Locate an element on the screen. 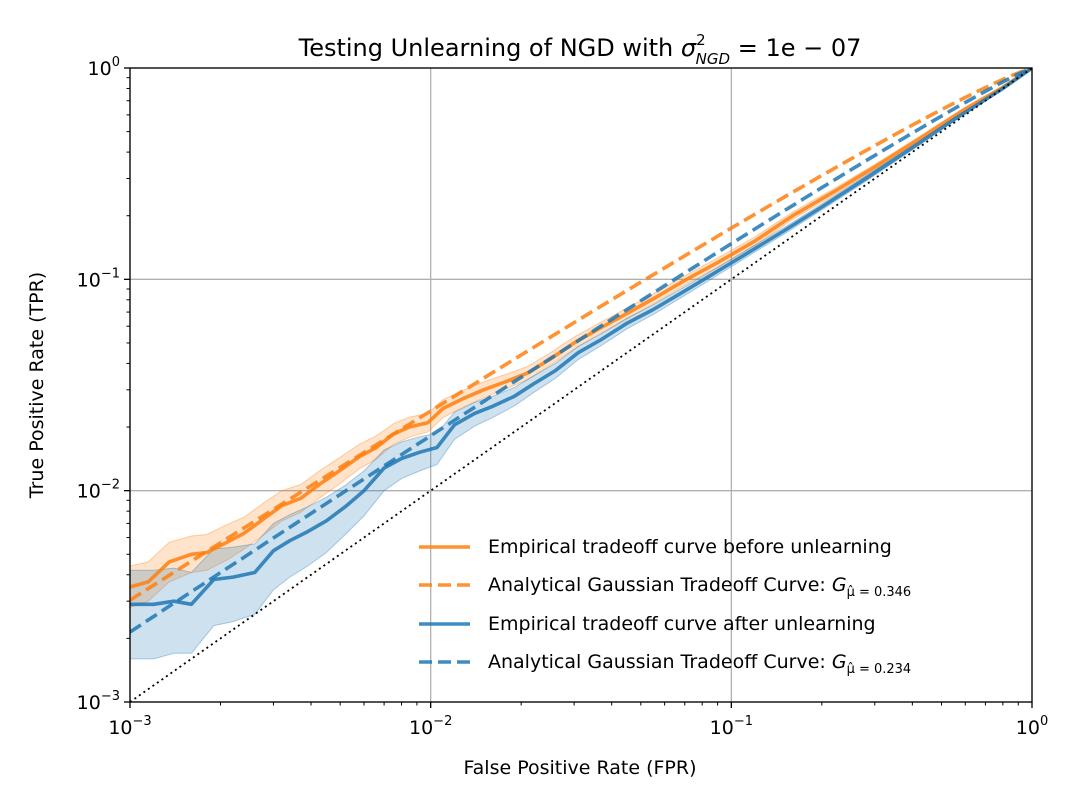 This screenshot has width=1079, height=809. chart-title-text: Testing Unlearning of NGD with is located at coordinates (489, 48).